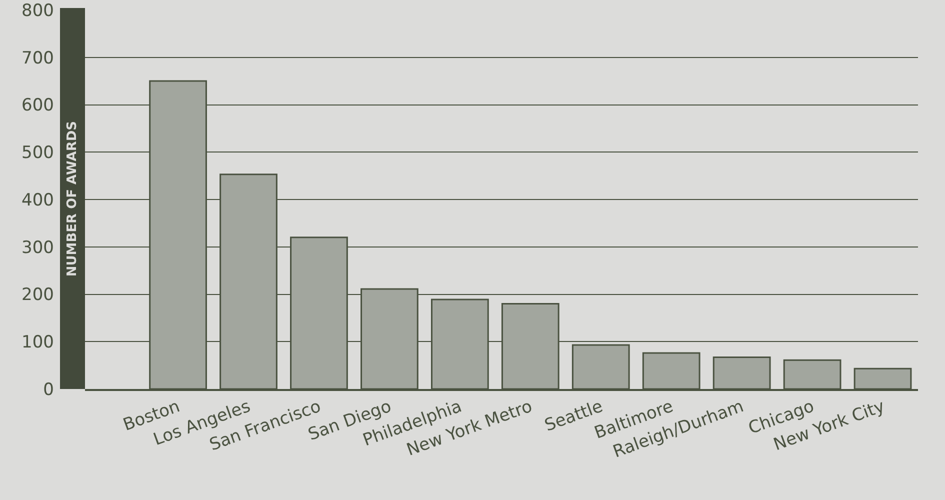  What do you see at coordinates (38, 200) in the screenshot?
I see `y-tick-label: 400` at bounding box center [38, 200].